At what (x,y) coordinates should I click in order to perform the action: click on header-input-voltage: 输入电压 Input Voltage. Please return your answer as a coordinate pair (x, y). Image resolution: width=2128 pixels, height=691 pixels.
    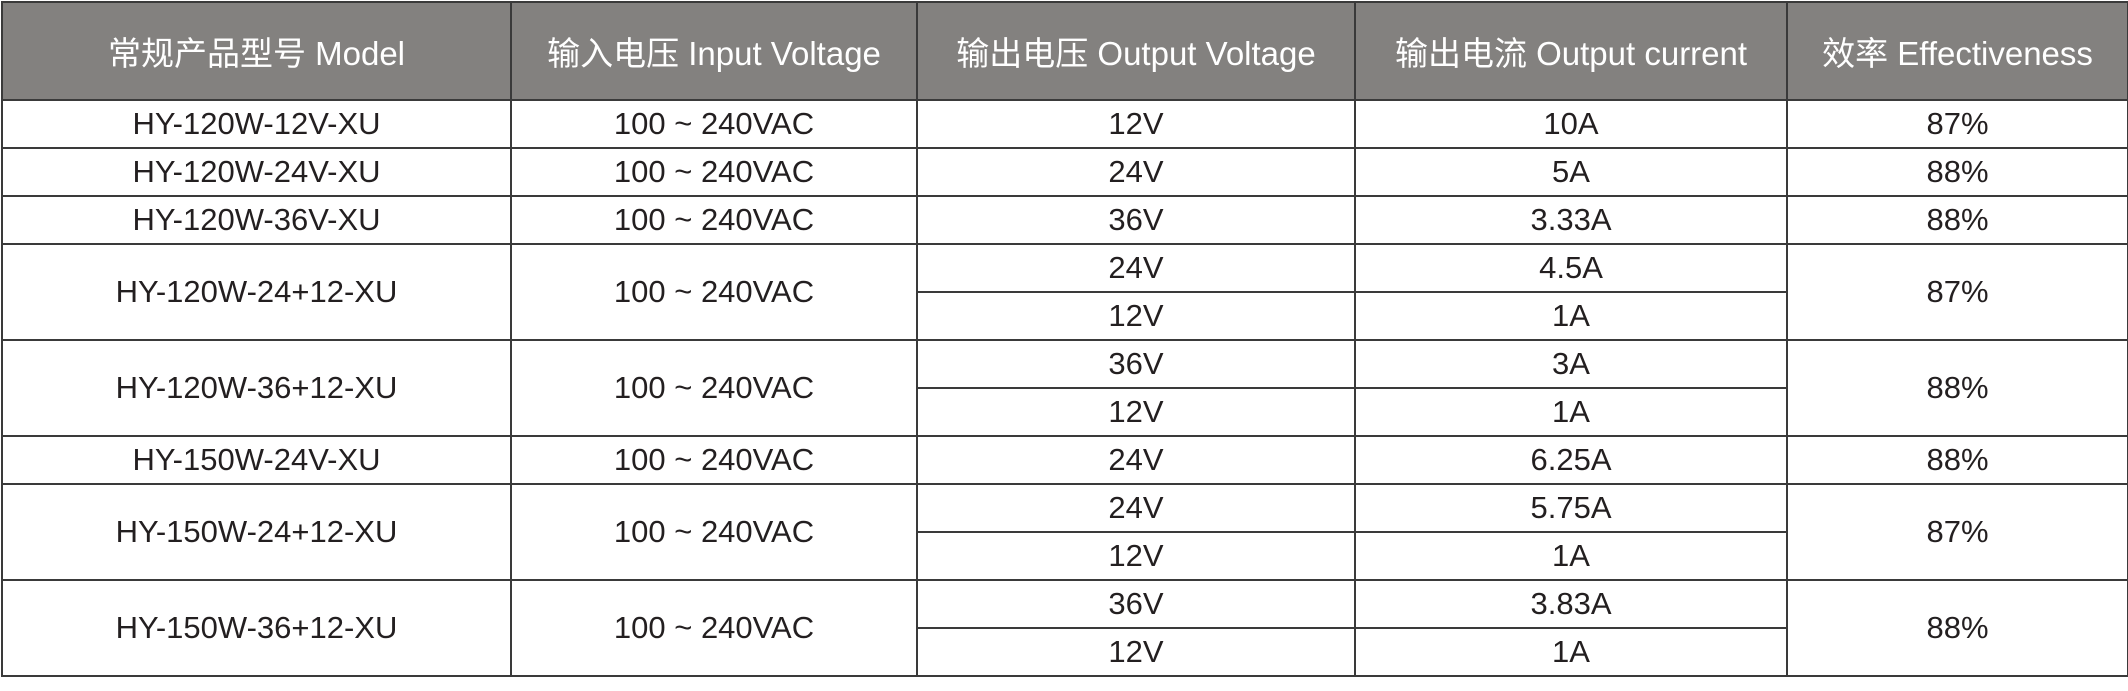
    Looking at the image, I should click on (714, 51).